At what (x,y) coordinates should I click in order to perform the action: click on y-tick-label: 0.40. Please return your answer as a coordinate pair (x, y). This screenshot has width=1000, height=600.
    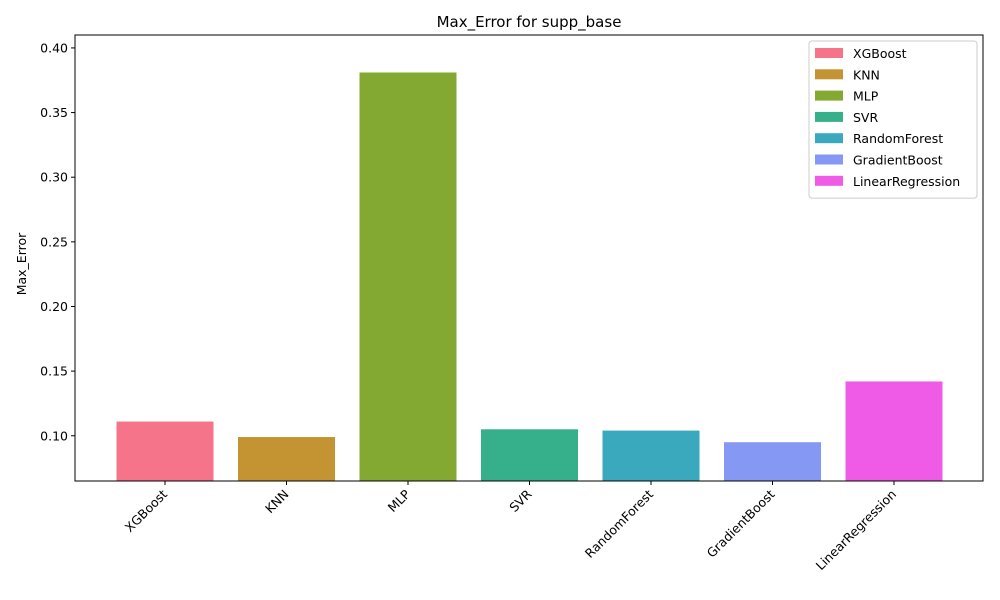
    Looking at the image, I should click on (54, 47).